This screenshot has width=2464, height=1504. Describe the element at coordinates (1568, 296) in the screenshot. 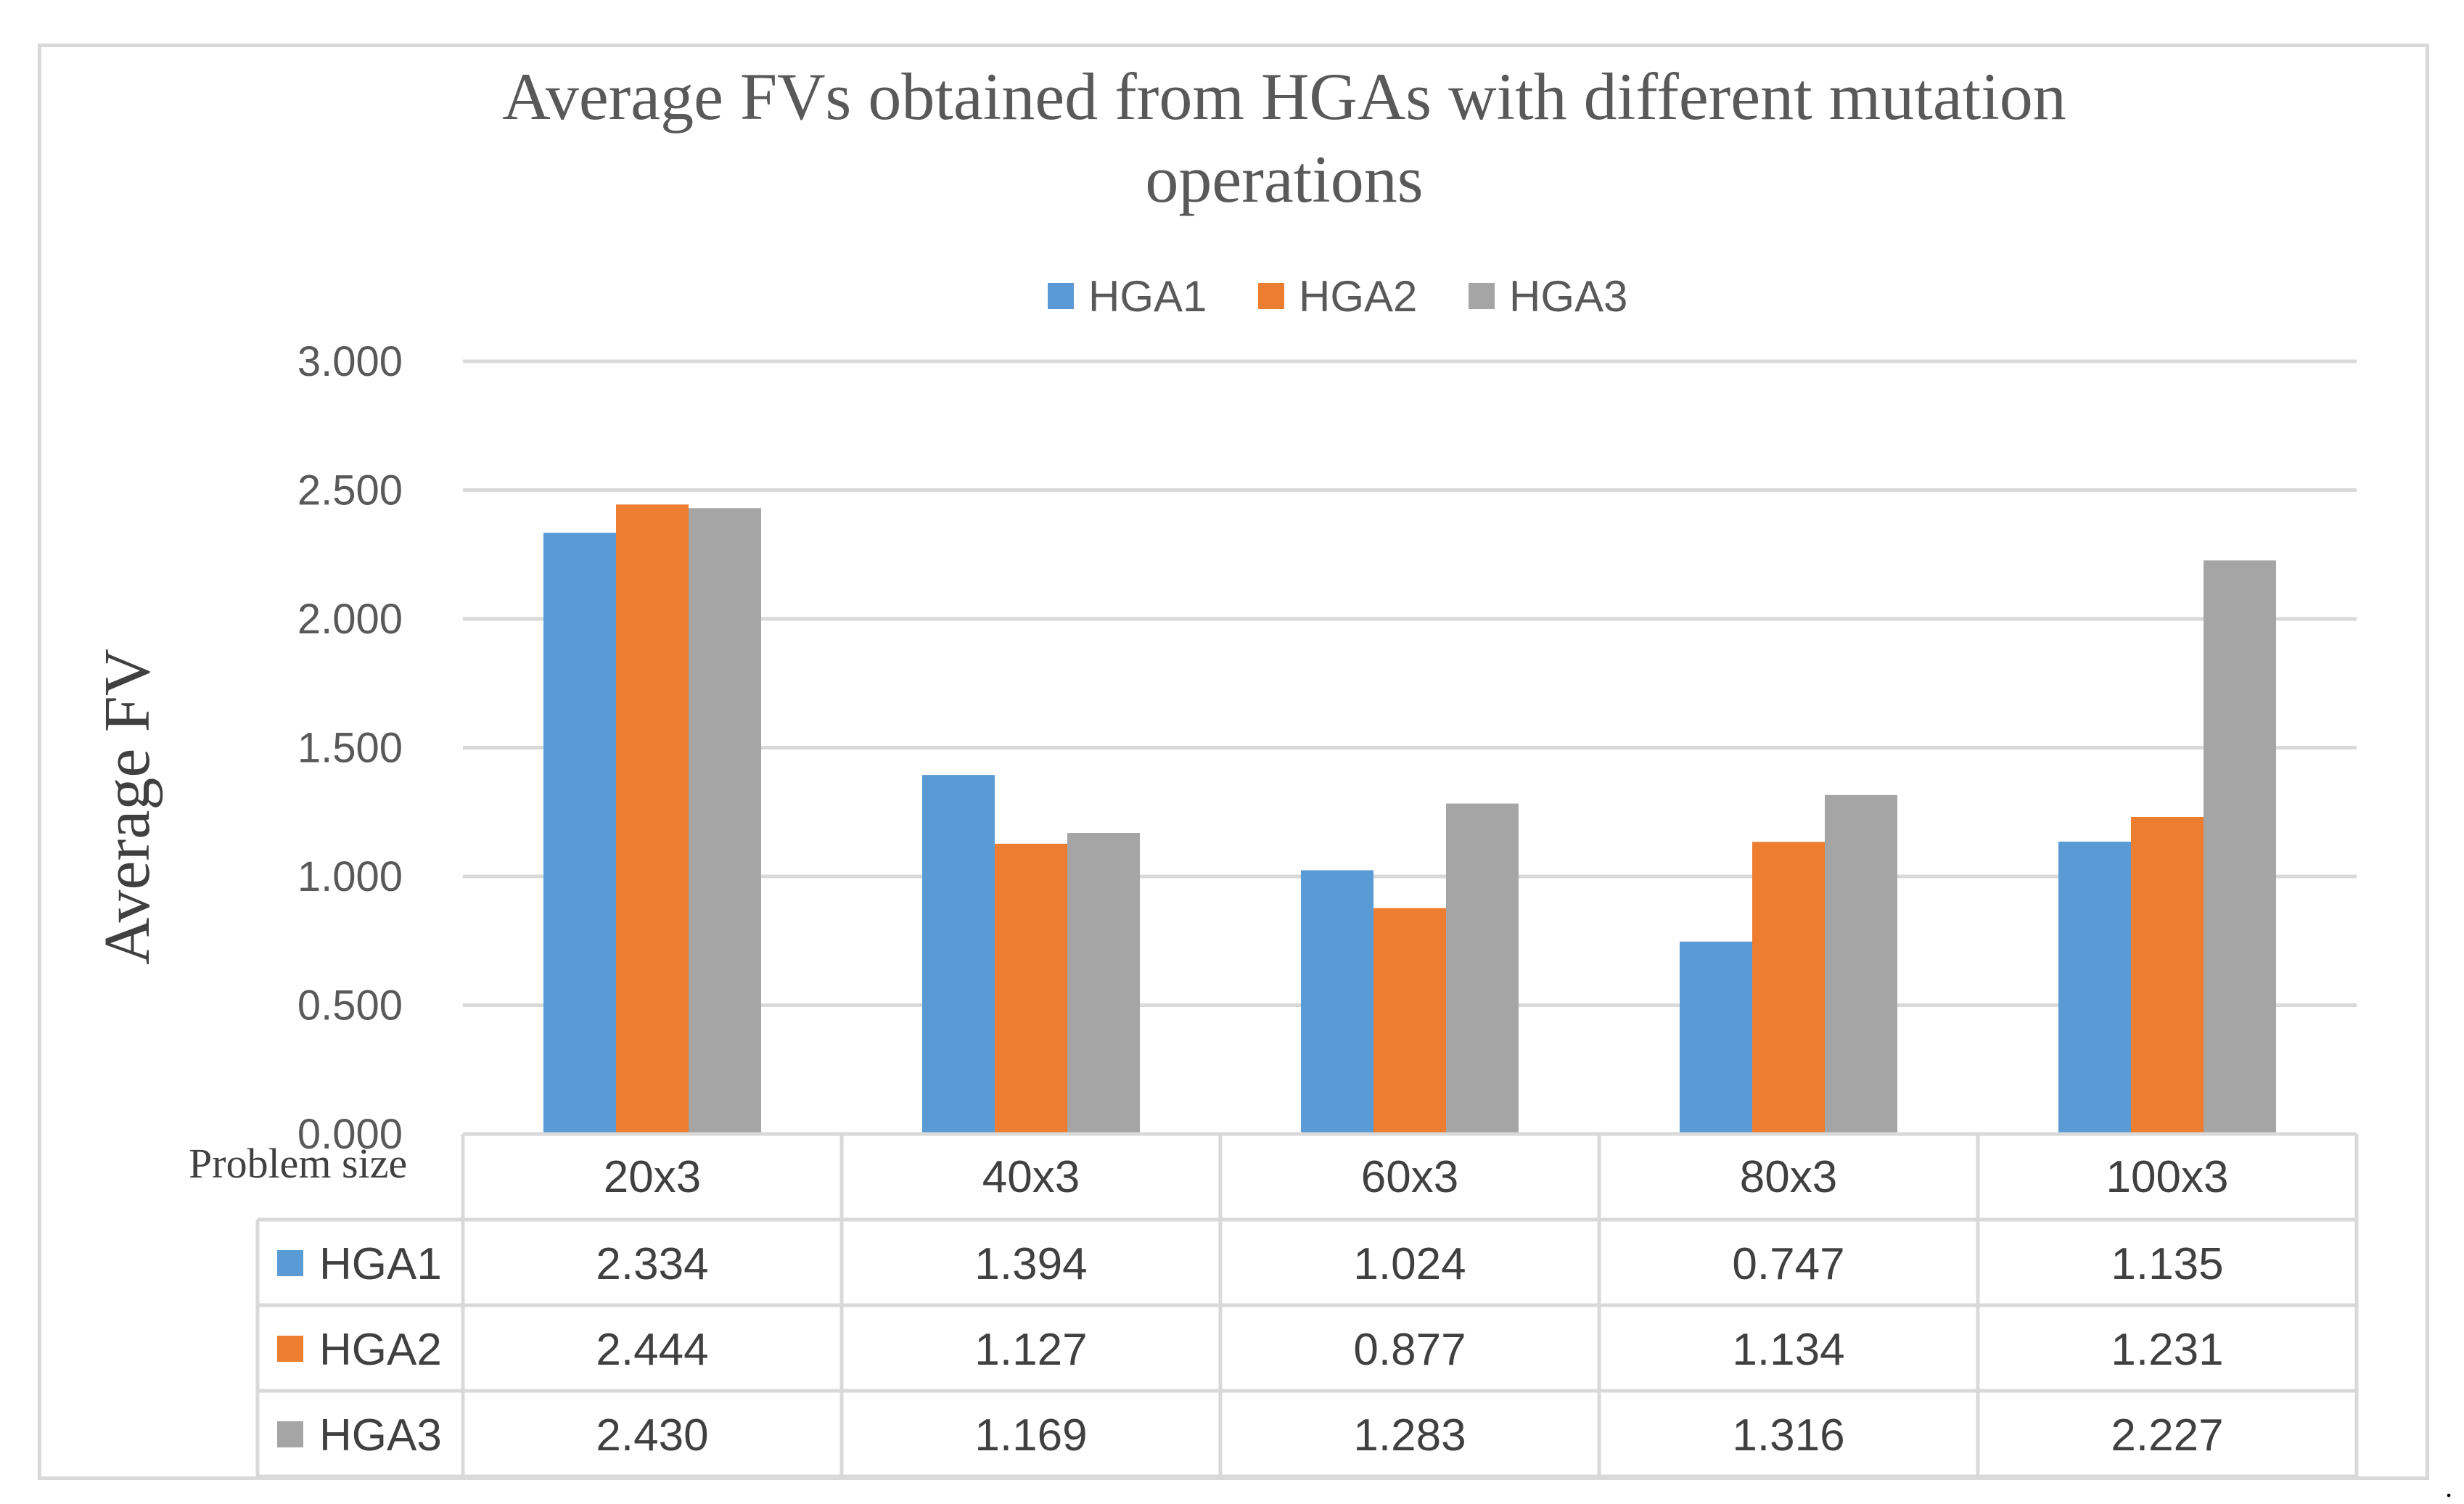

I see `legend-label-hga3: HGA3` at that location.